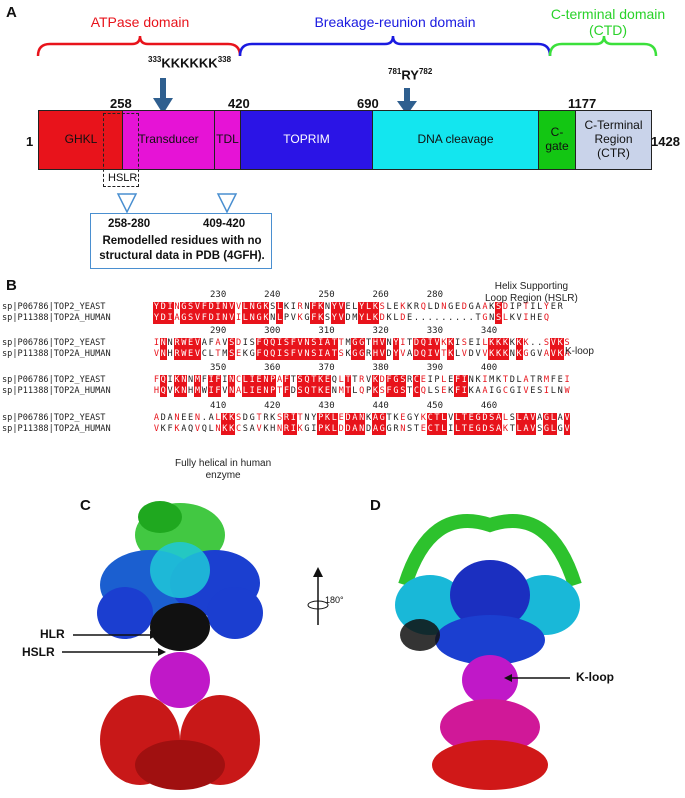  Describe the element at coordinates (455, 140) in the screenshot. I see `segment-dna-cleavage: DNA cleavage` at that location.